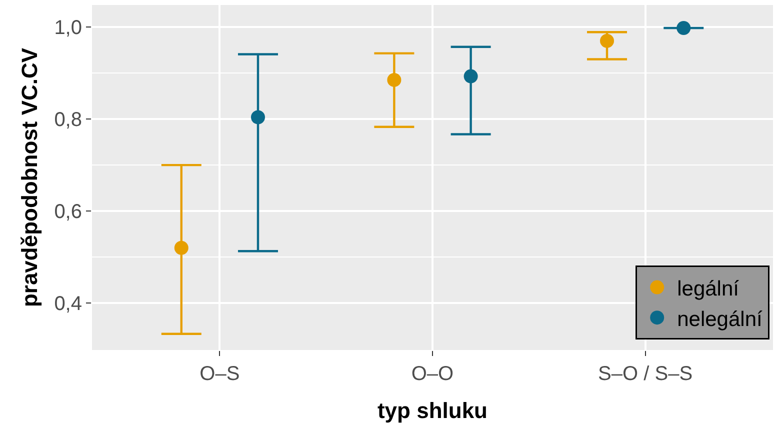 Image resolution: width=775 pixels, height=432 pixels. Describe the element at coordinates (68, 28) in the screenshot. I see `y-tick-label: 1,0` at that location.